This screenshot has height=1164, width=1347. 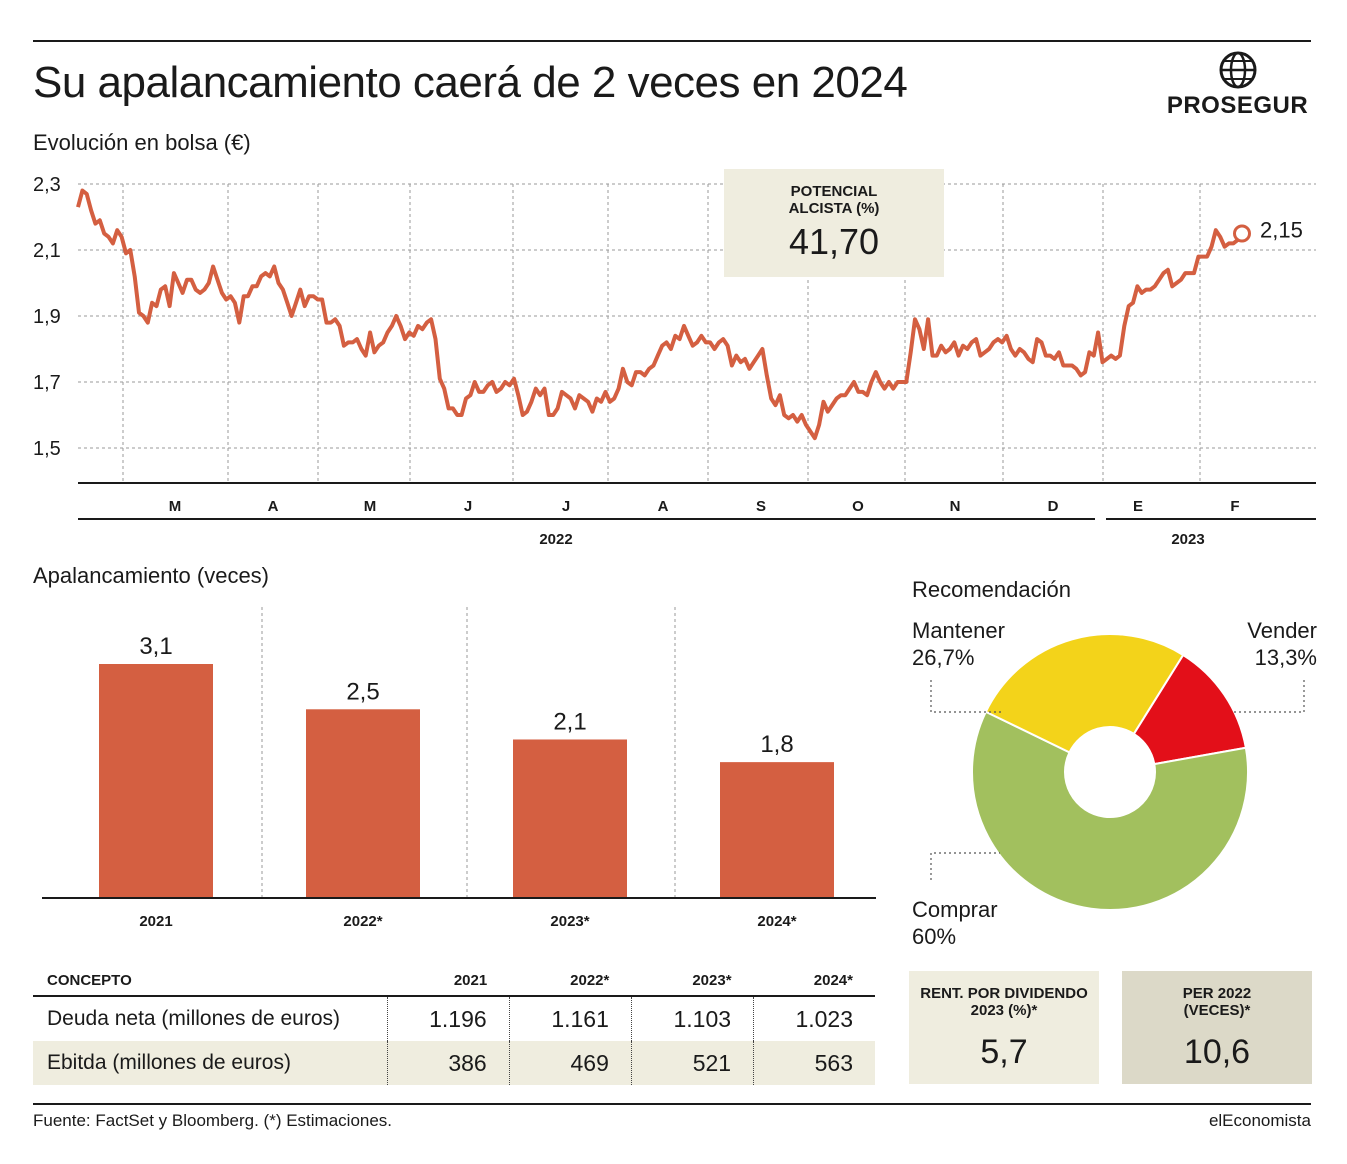 I want to click on table-cell: 386, so click(x=448, y=1063).